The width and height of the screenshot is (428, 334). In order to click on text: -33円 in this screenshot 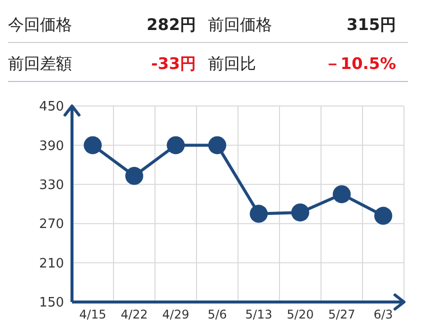, I will do `click(173, 64)`.